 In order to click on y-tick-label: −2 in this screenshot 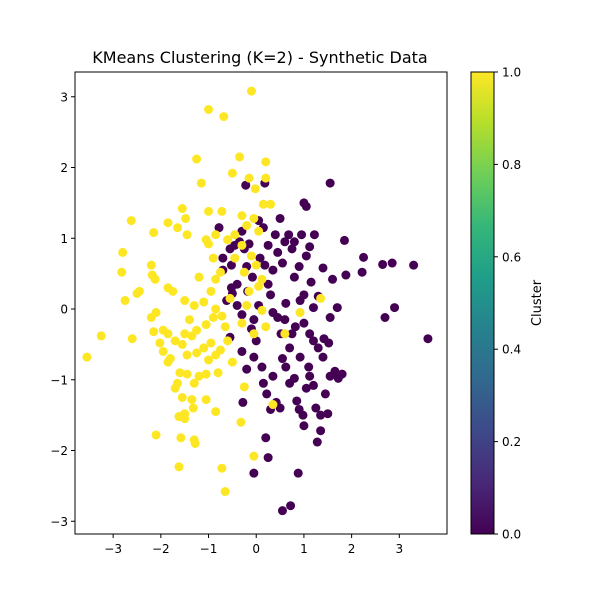, I will do `click(59, 451)`.